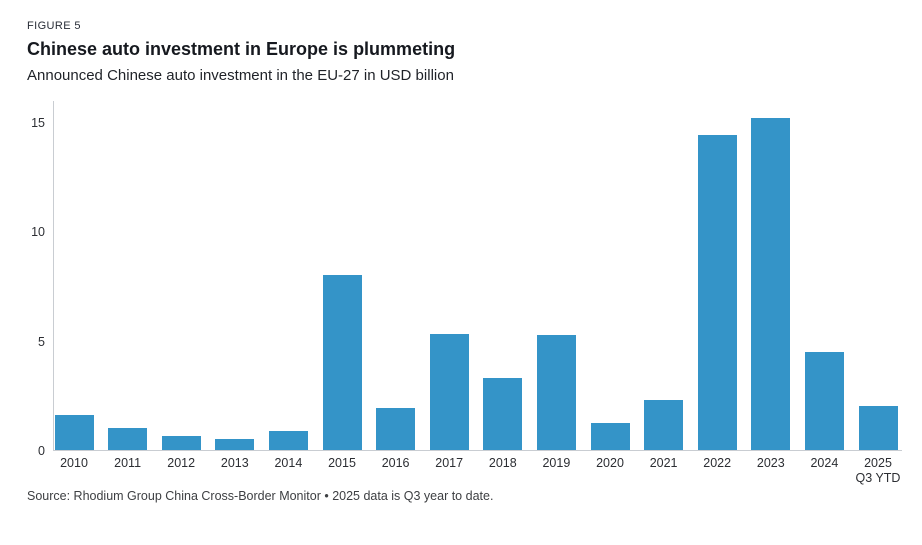 This screenshot has height=545, width=922. I want to click on bar-2010, so click(74, 432).